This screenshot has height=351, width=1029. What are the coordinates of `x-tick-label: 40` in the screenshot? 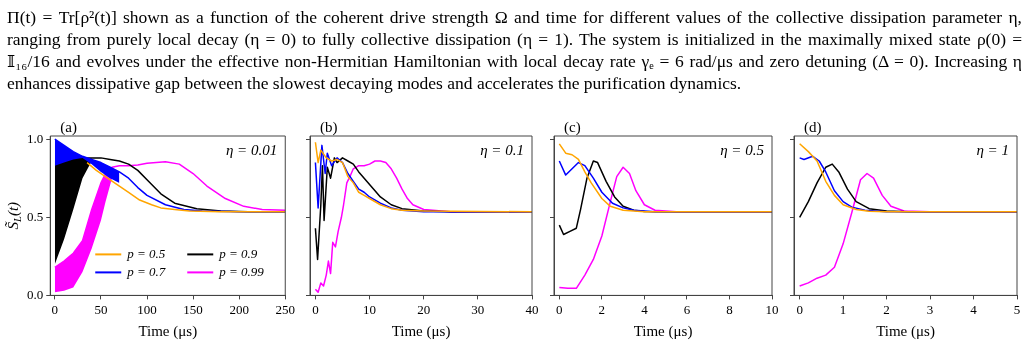 It's located at (532, 309).